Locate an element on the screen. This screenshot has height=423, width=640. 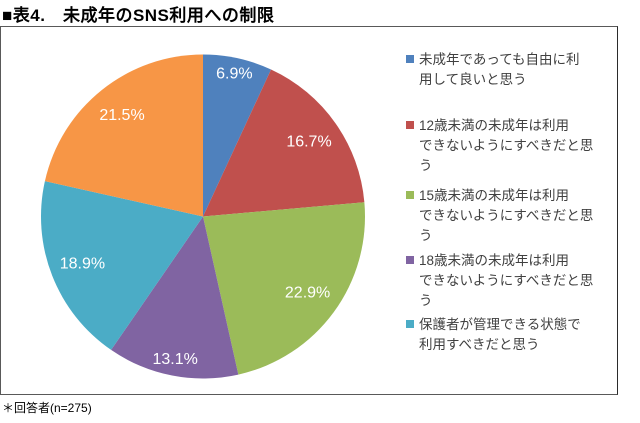
legend-item: 保護者が管理できる状態で 利用すべきだと思う is located at coordinates (493, 335).